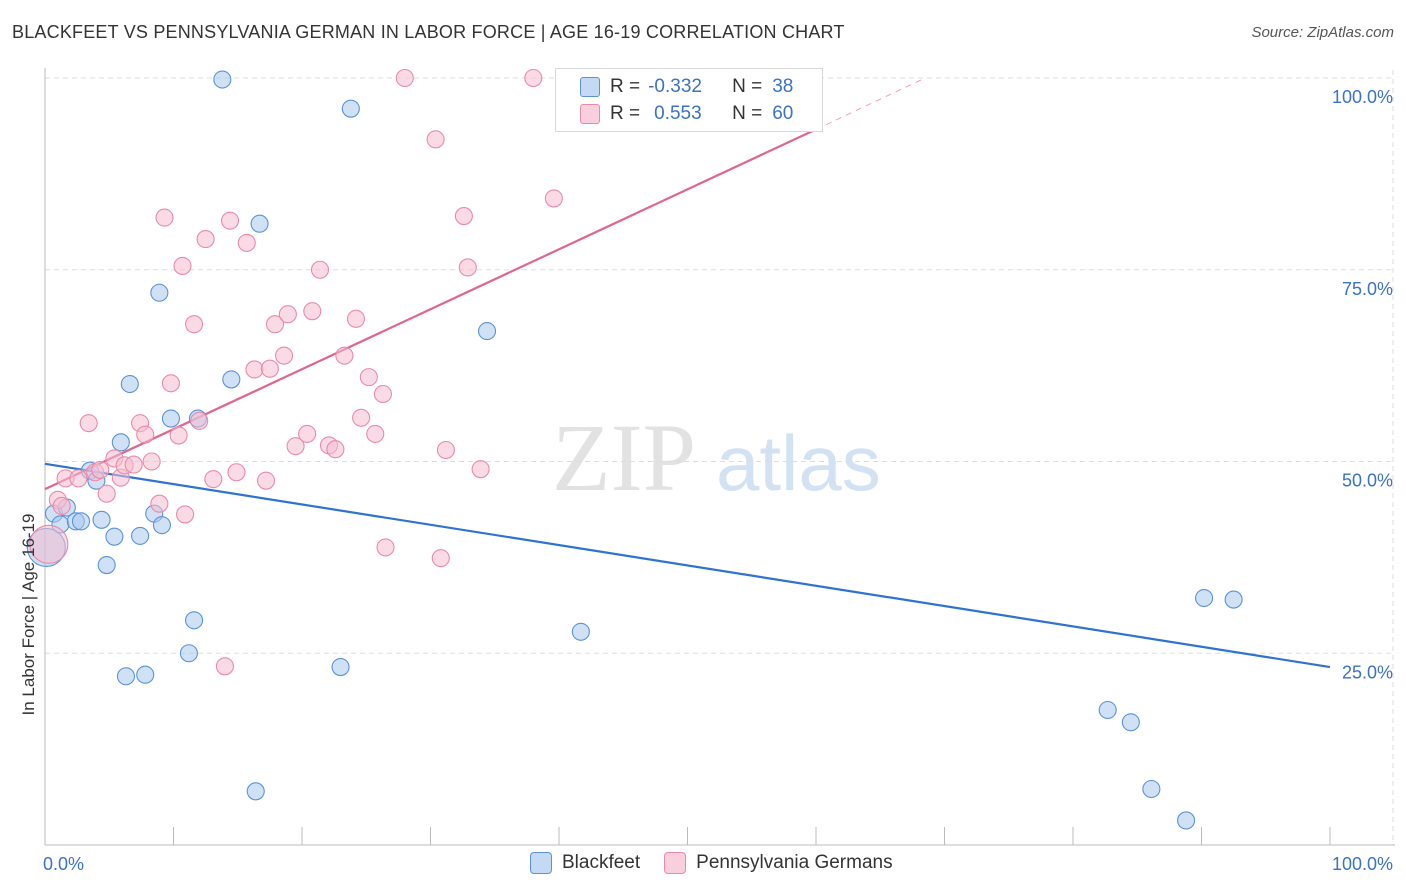  Describe the element at coordinates (675, 863) in the screenshot. I see `legend-swatch-pennsylvania-germans` at that location.